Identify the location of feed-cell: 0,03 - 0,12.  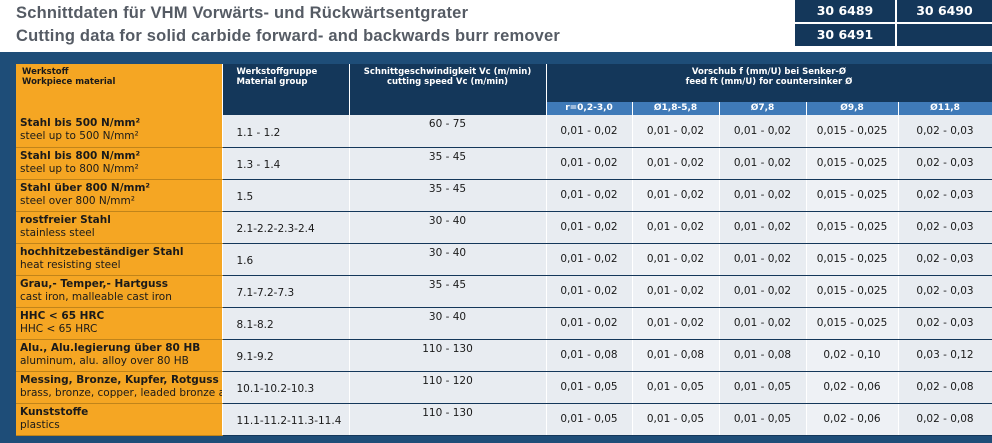
(945, 355).